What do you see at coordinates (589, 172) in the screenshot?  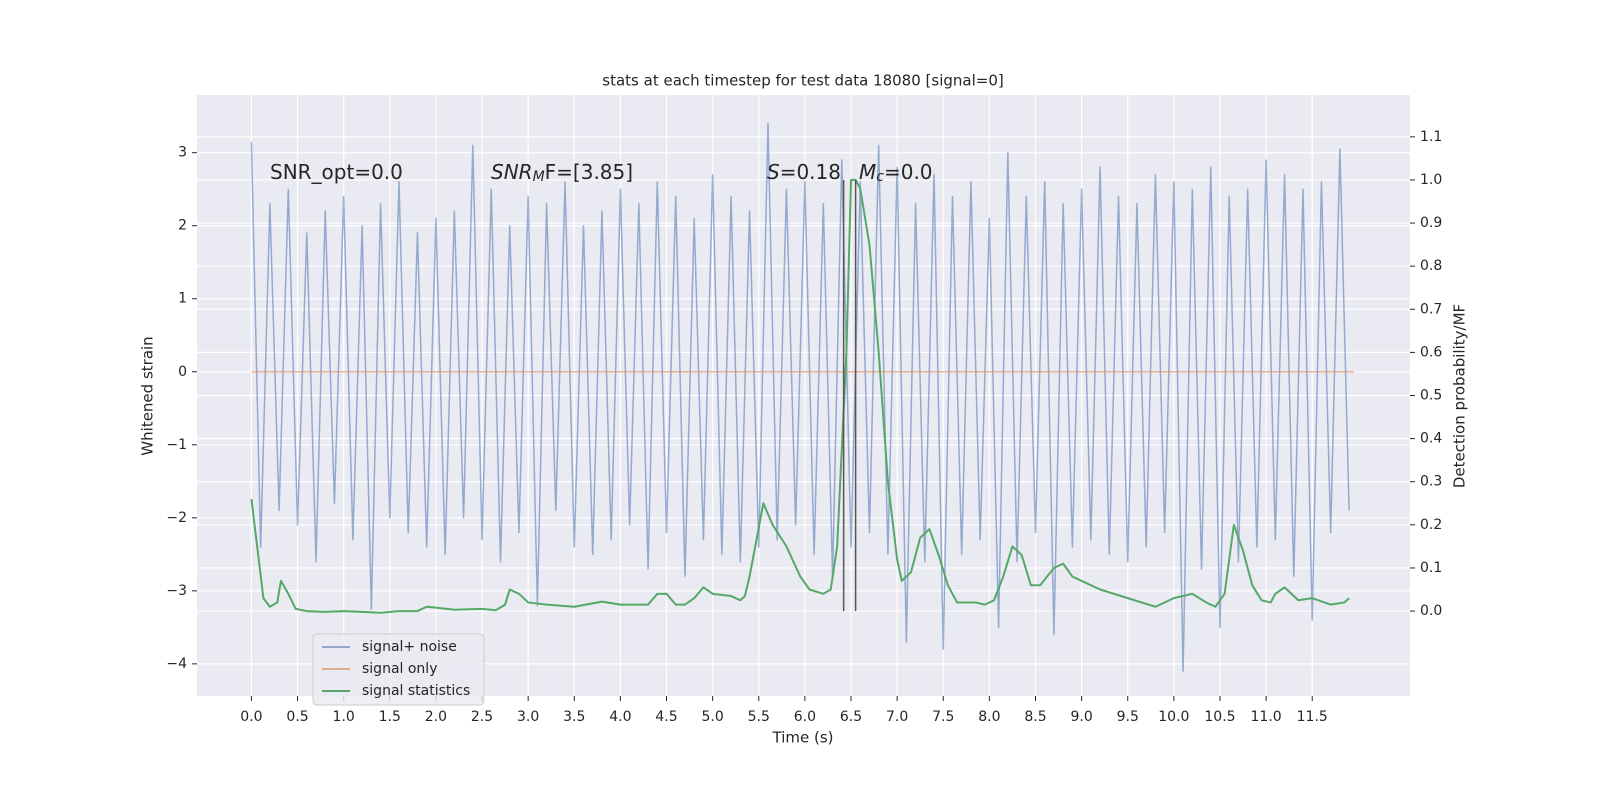 I see `annotation-part: F=[3.85]` at bounding box center [589, 172].